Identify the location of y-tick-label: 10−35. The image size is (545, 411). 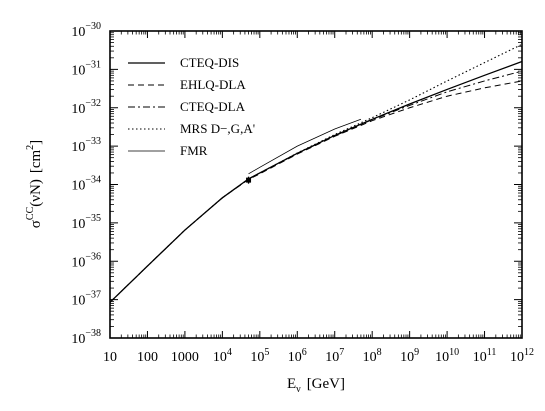
(86, 222).